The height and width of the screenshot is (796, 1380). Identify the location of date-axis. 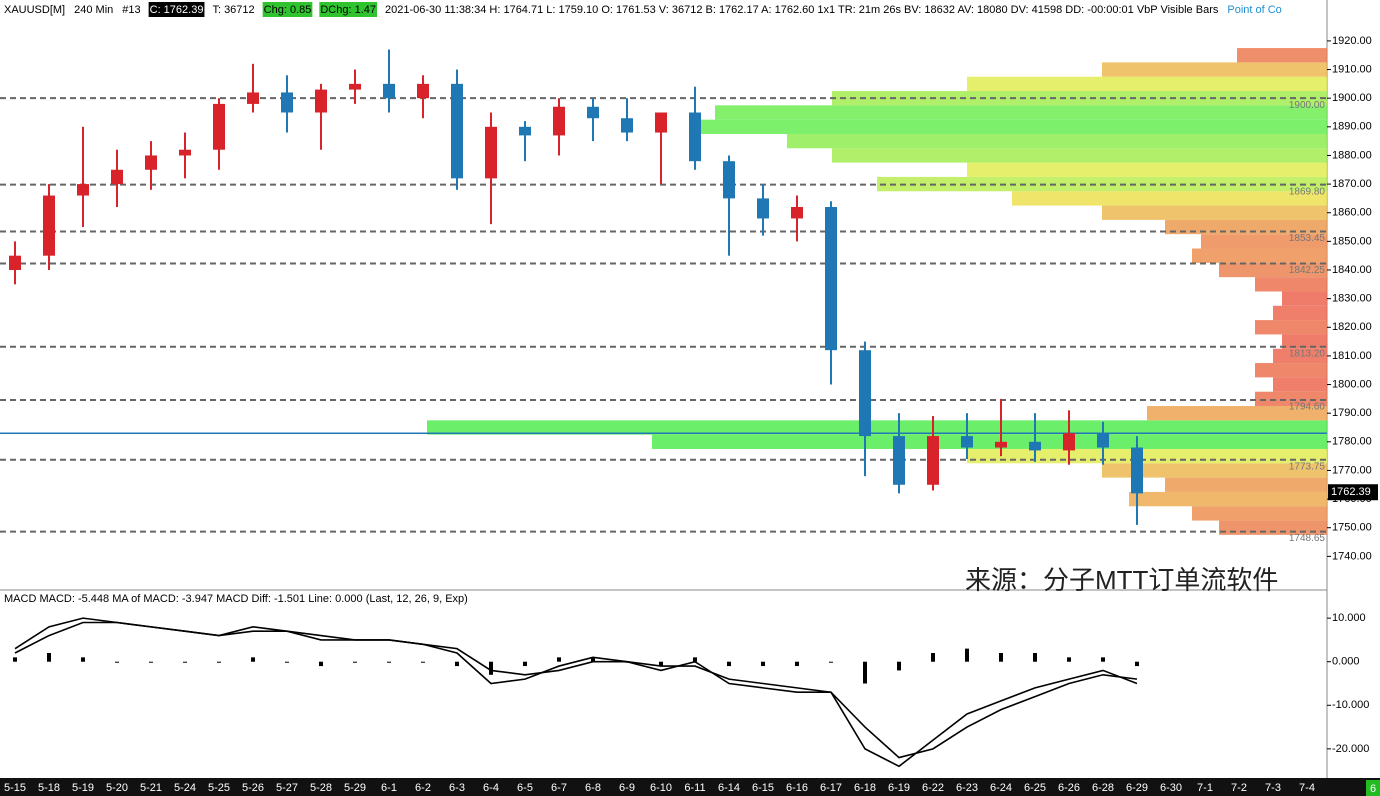
(690, 787).